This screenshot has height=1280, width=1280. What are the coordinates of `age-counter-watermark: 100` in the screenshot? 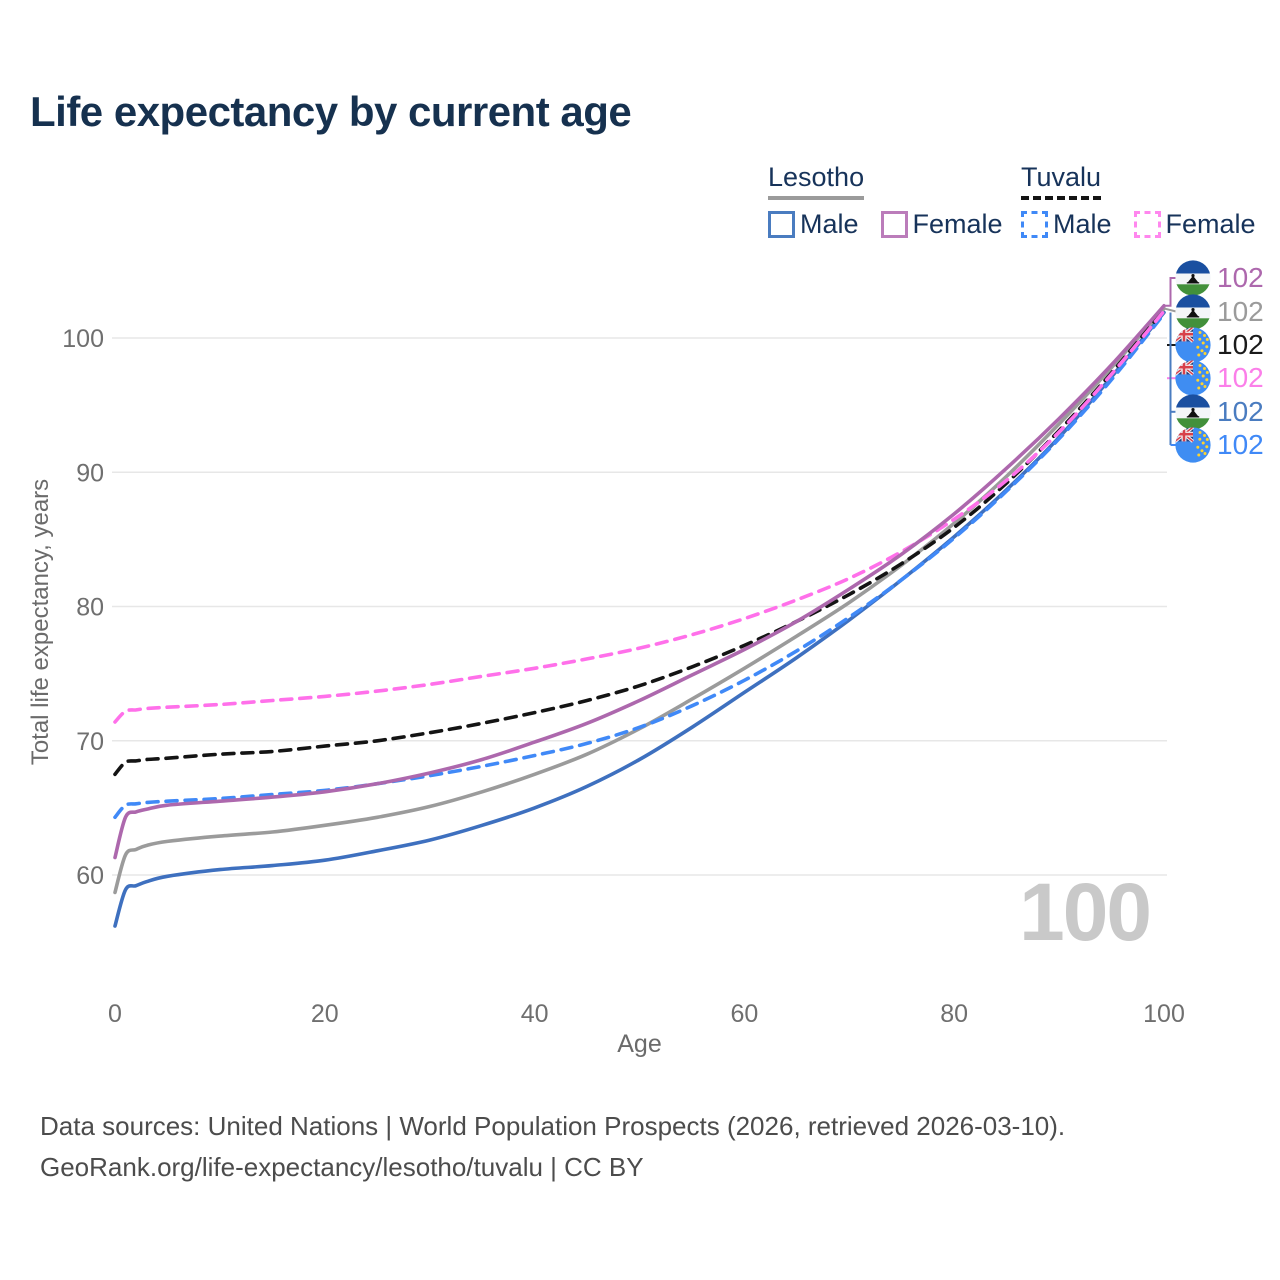 It's located at (1085, 912).